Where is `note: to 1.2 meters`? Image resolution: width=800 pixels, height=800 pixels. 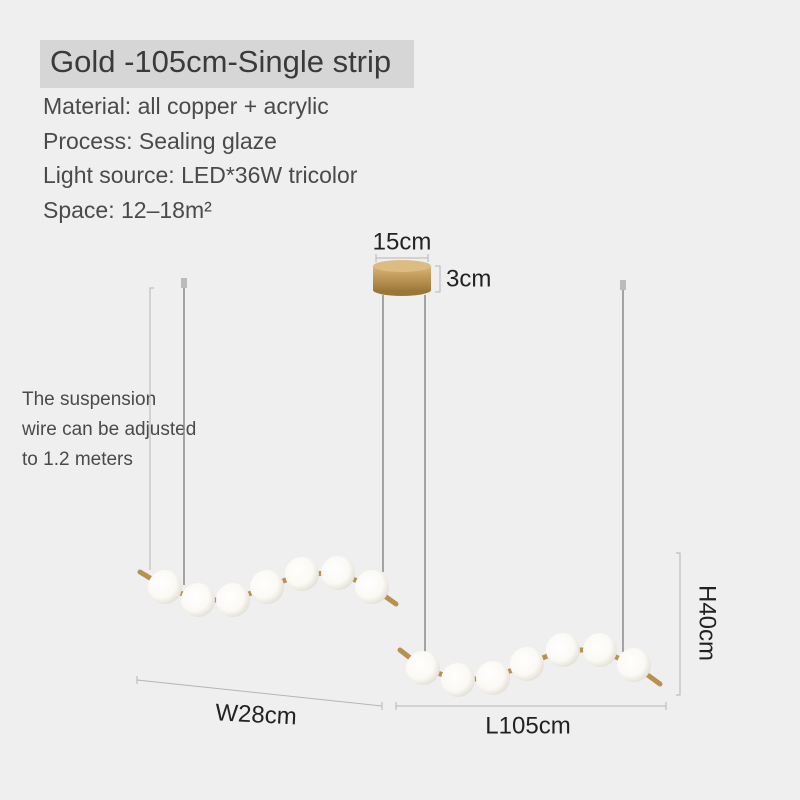
note: to 1.2 meters is located at coordinates (77, 459).